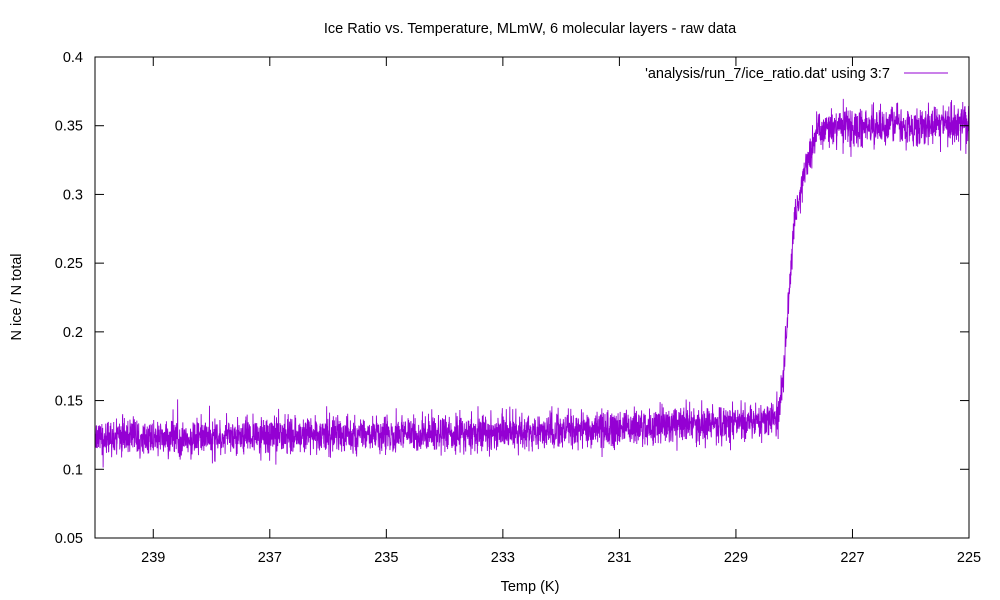 The image size is (1000, 600). Describe the element at coordinates (73, 470) in the screenshot. I see `y-tick-label: 0.1` at that location.